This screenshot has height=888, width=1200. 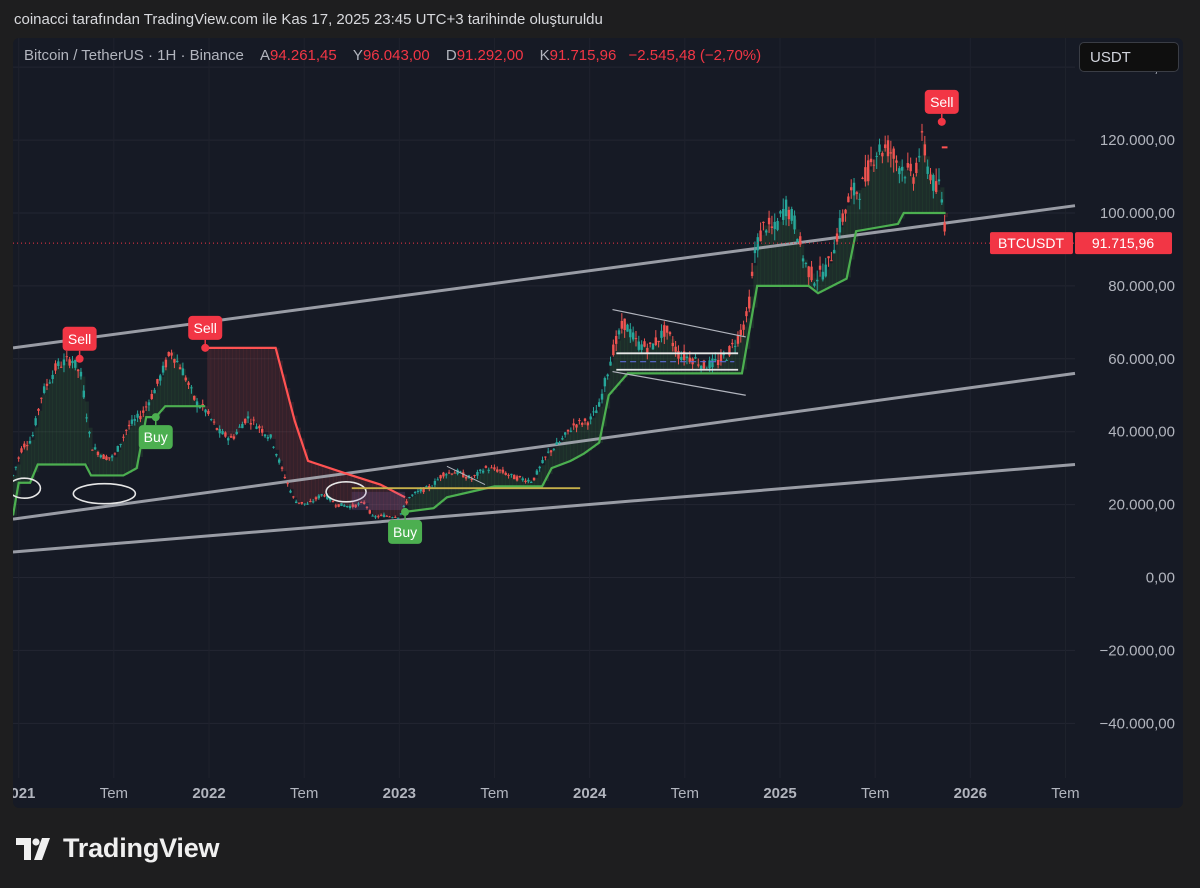 What do you see at coordinates (205, 327) in the screenshot?
I see `signal-badge` at bounding box center [205, 327].